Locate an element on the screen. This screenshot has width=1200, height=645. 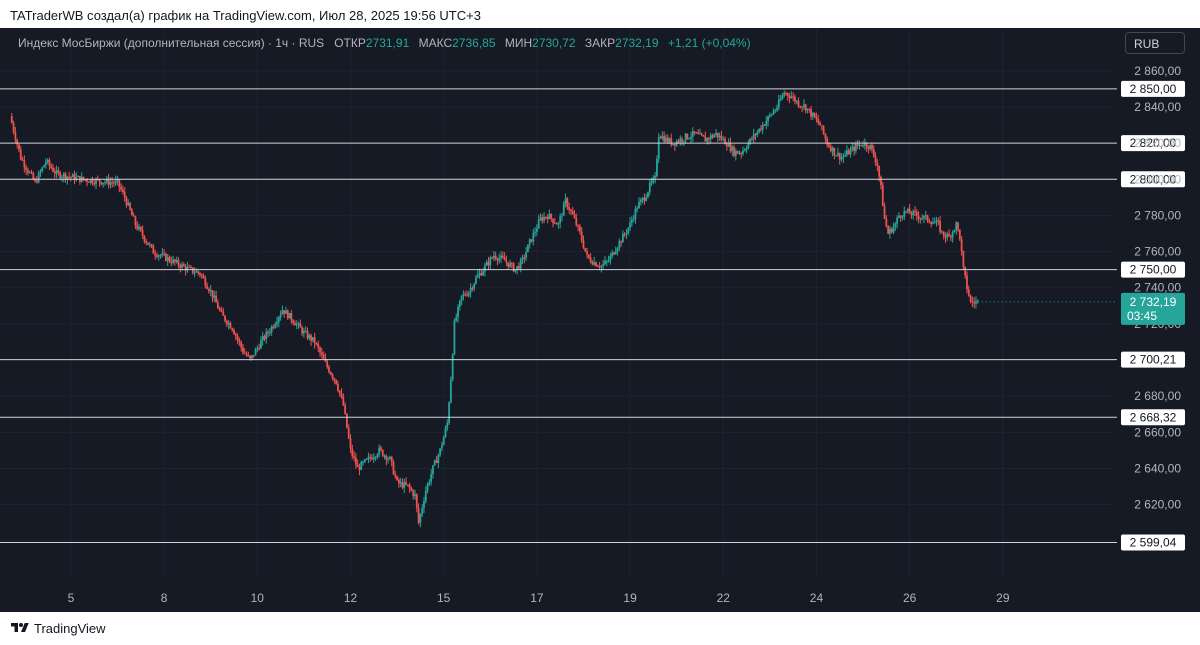
open-label: ОТКР is located at coordinates (350, 43).